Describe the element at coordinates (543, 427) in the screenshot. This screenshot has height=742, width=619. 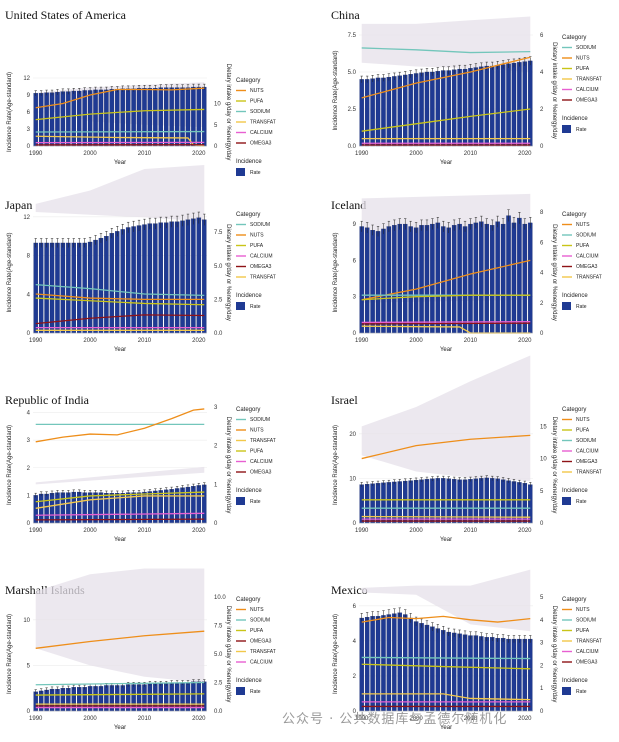
I see `y2-tick-label: 15` at that location.